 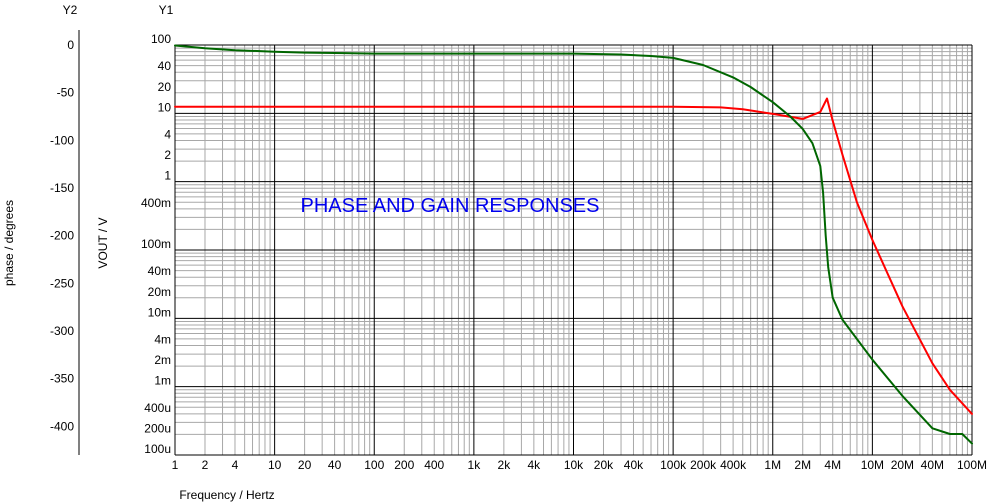 I want to click on x-tick-label: 20k, so click(x=604, y=465).